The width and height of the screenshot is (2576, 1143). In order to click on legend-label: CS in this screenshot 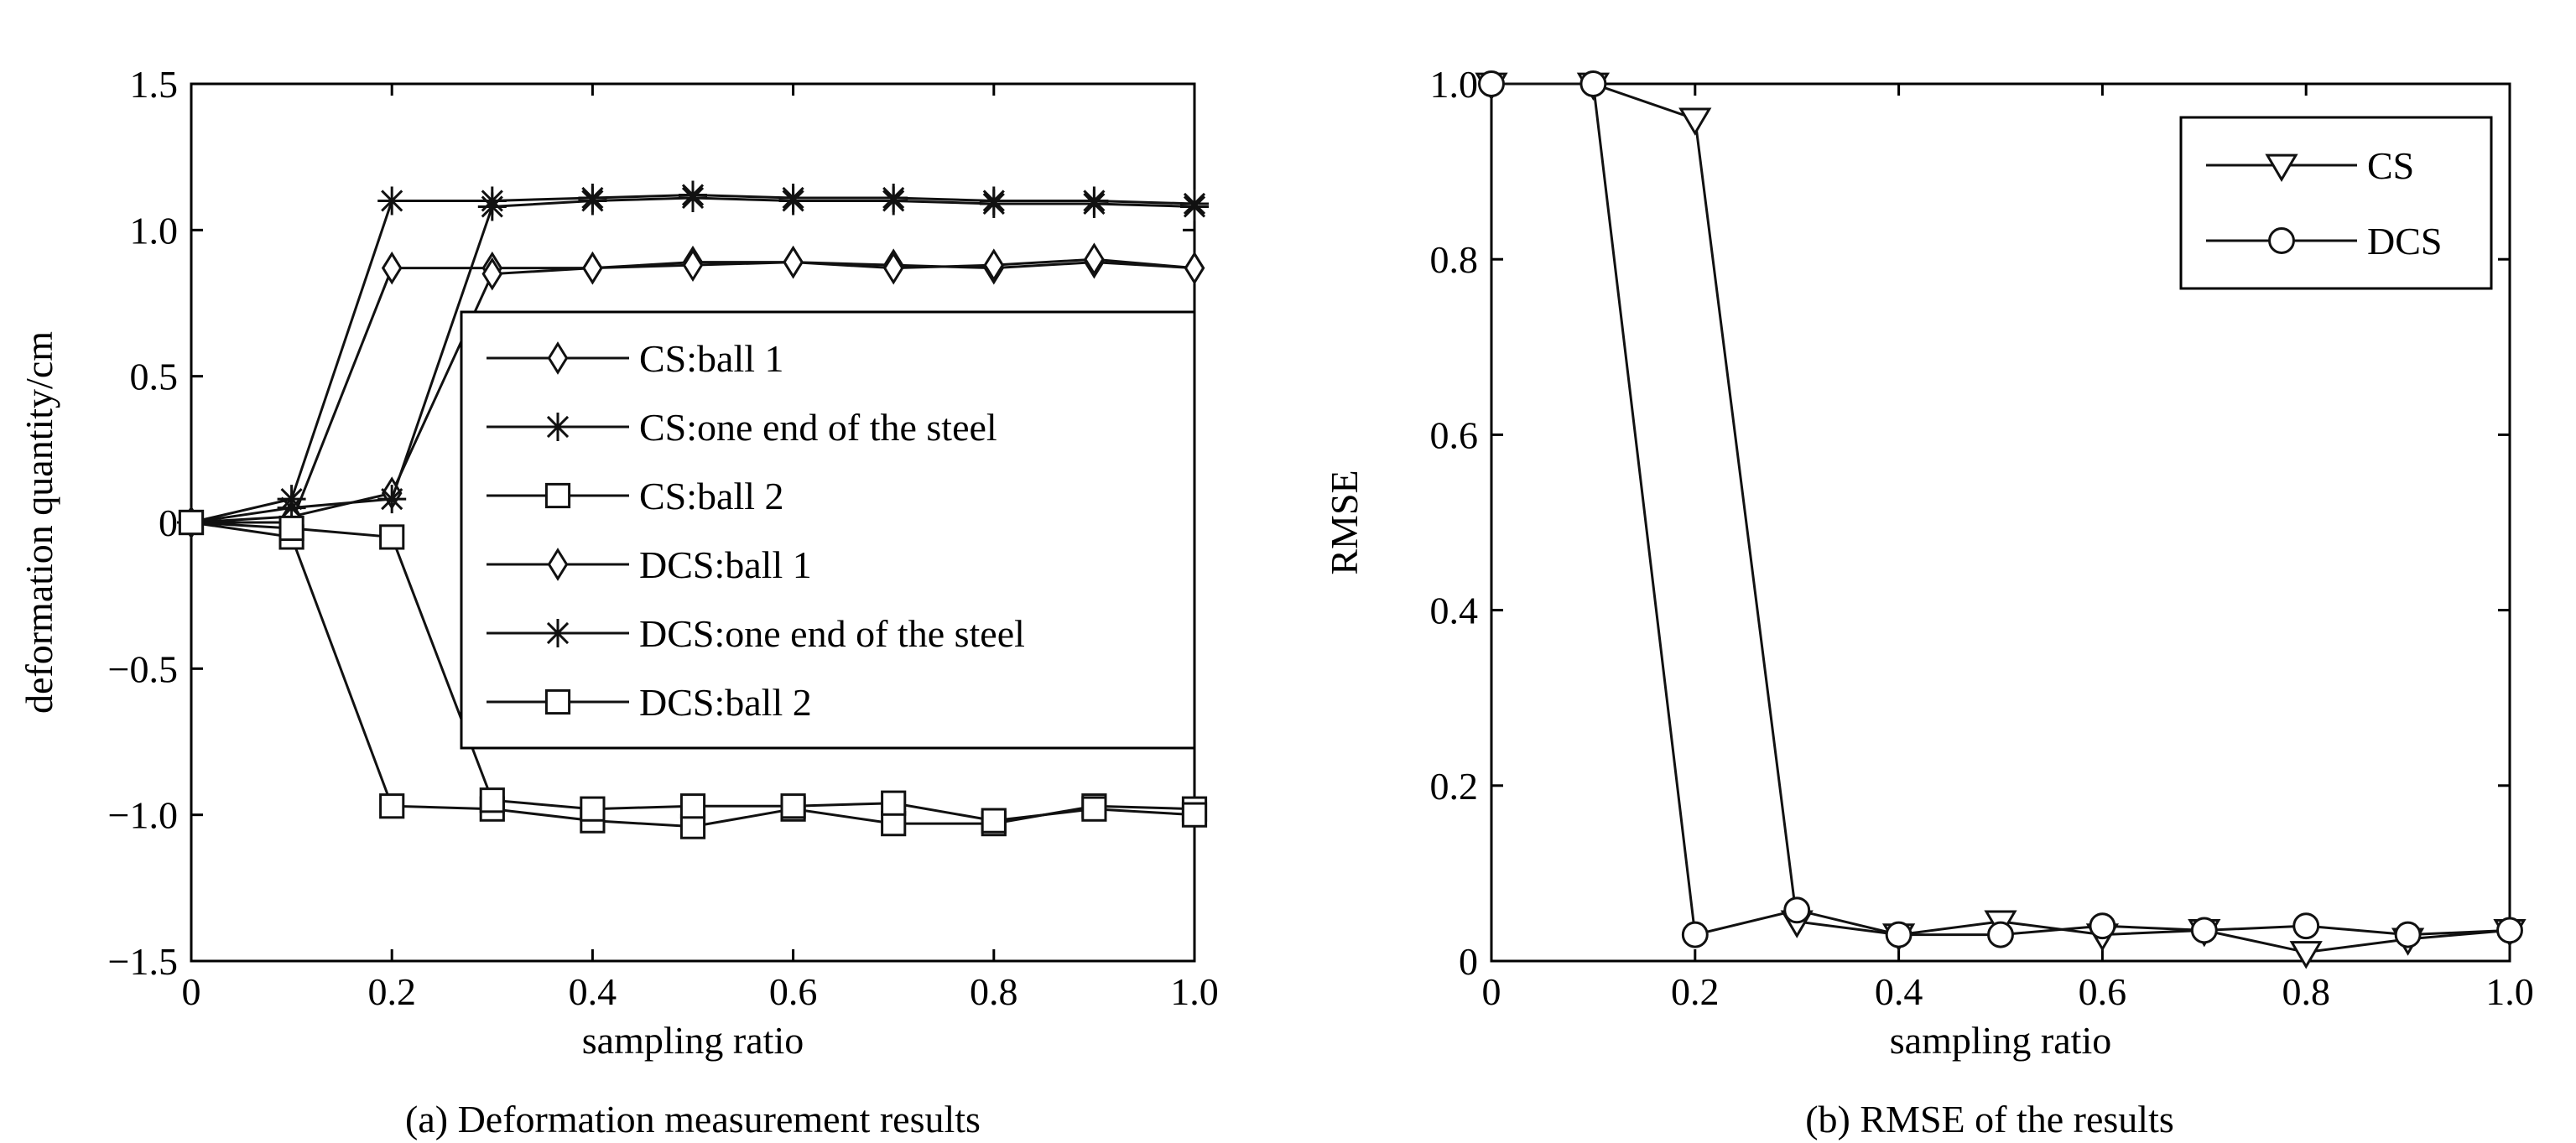, I will do `click(2390, 165)`.